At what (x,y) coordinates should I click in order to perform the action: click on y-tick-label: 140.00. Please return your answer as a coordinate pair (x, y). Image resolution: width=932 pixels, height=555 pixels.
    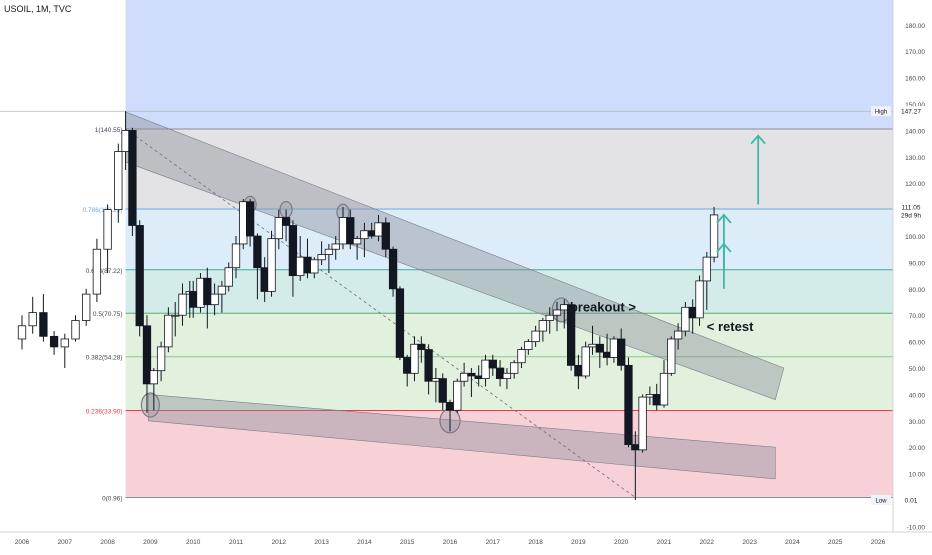
    Looking at the image, I should click on (915, 131).